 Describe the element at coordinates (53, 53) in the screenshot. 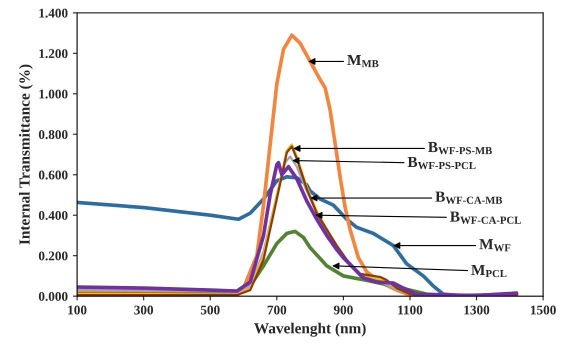

I see `y-tick-label: 1.200` at that location.